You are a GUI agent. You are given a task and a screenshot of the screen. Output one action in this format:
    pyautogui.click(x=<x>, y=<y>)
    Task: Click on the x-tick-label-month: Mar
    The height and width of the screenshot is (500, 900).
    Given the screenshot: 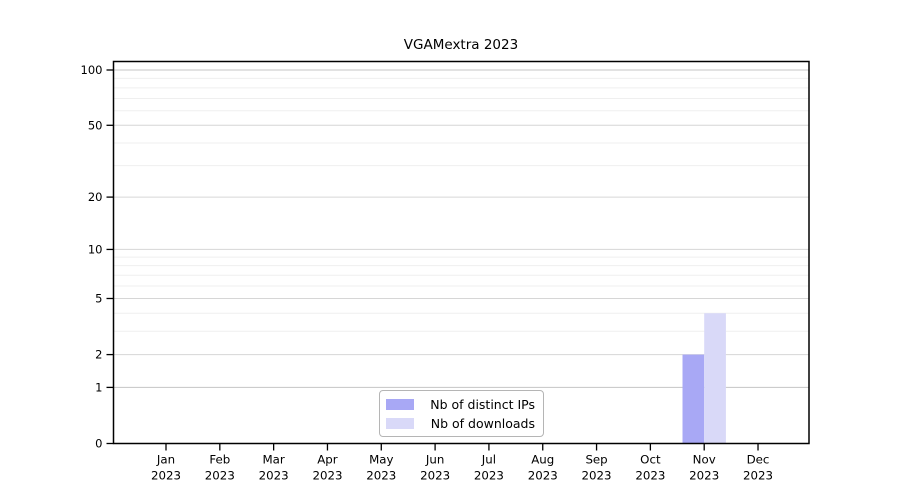 What is the action you would take?
    pyautogui.click(x=274, y=460)
    